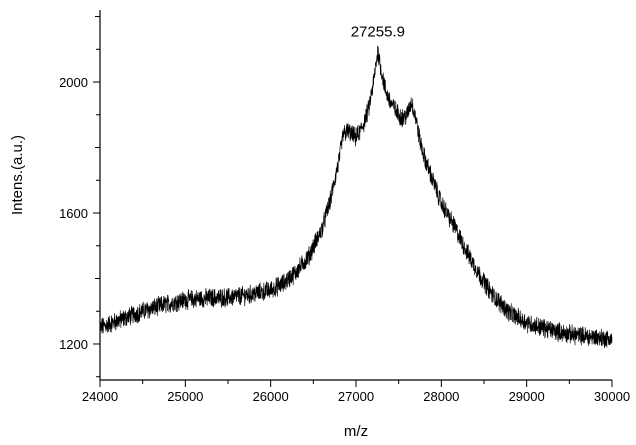  Describe the element at coordinates (527, 396) in the screenshot. I see `x-tick-label: 29000` at that location.